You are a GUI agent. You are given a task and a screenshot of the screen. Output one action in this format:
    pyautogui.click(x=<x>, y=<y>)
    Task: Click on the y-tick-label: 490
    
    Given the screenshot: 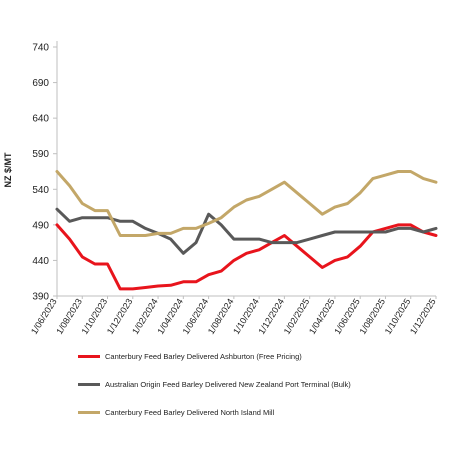 What is the action you would take?
    pyautogui.click(x=40, y=225)
    